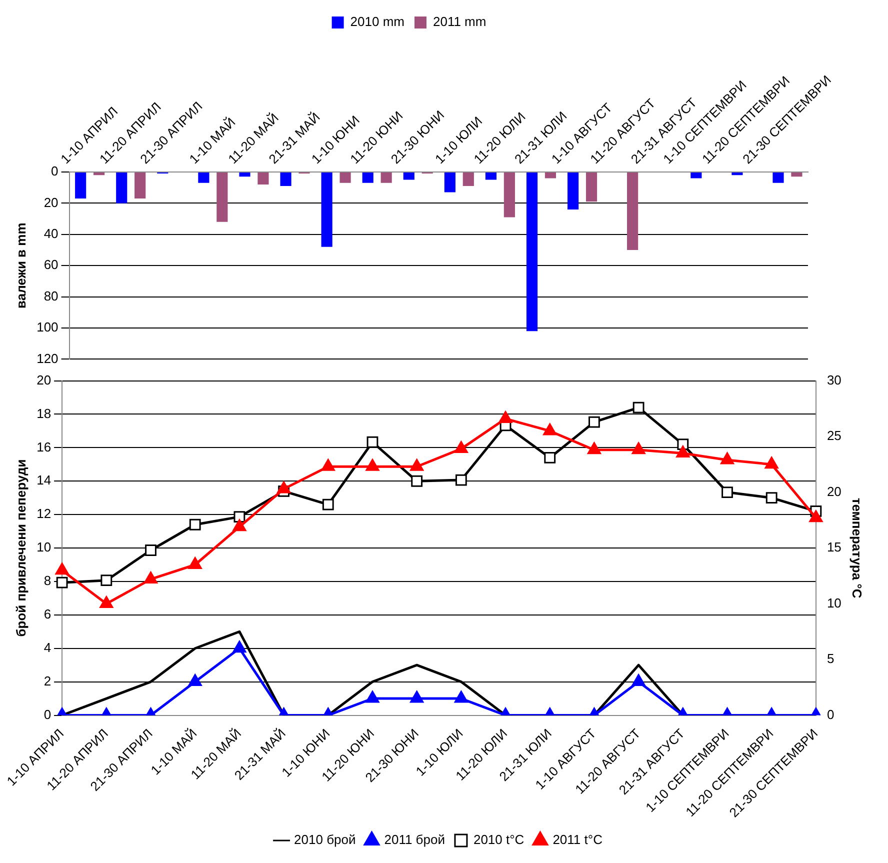  I want to click on y2-tick-label: 5, so click(830, 658).